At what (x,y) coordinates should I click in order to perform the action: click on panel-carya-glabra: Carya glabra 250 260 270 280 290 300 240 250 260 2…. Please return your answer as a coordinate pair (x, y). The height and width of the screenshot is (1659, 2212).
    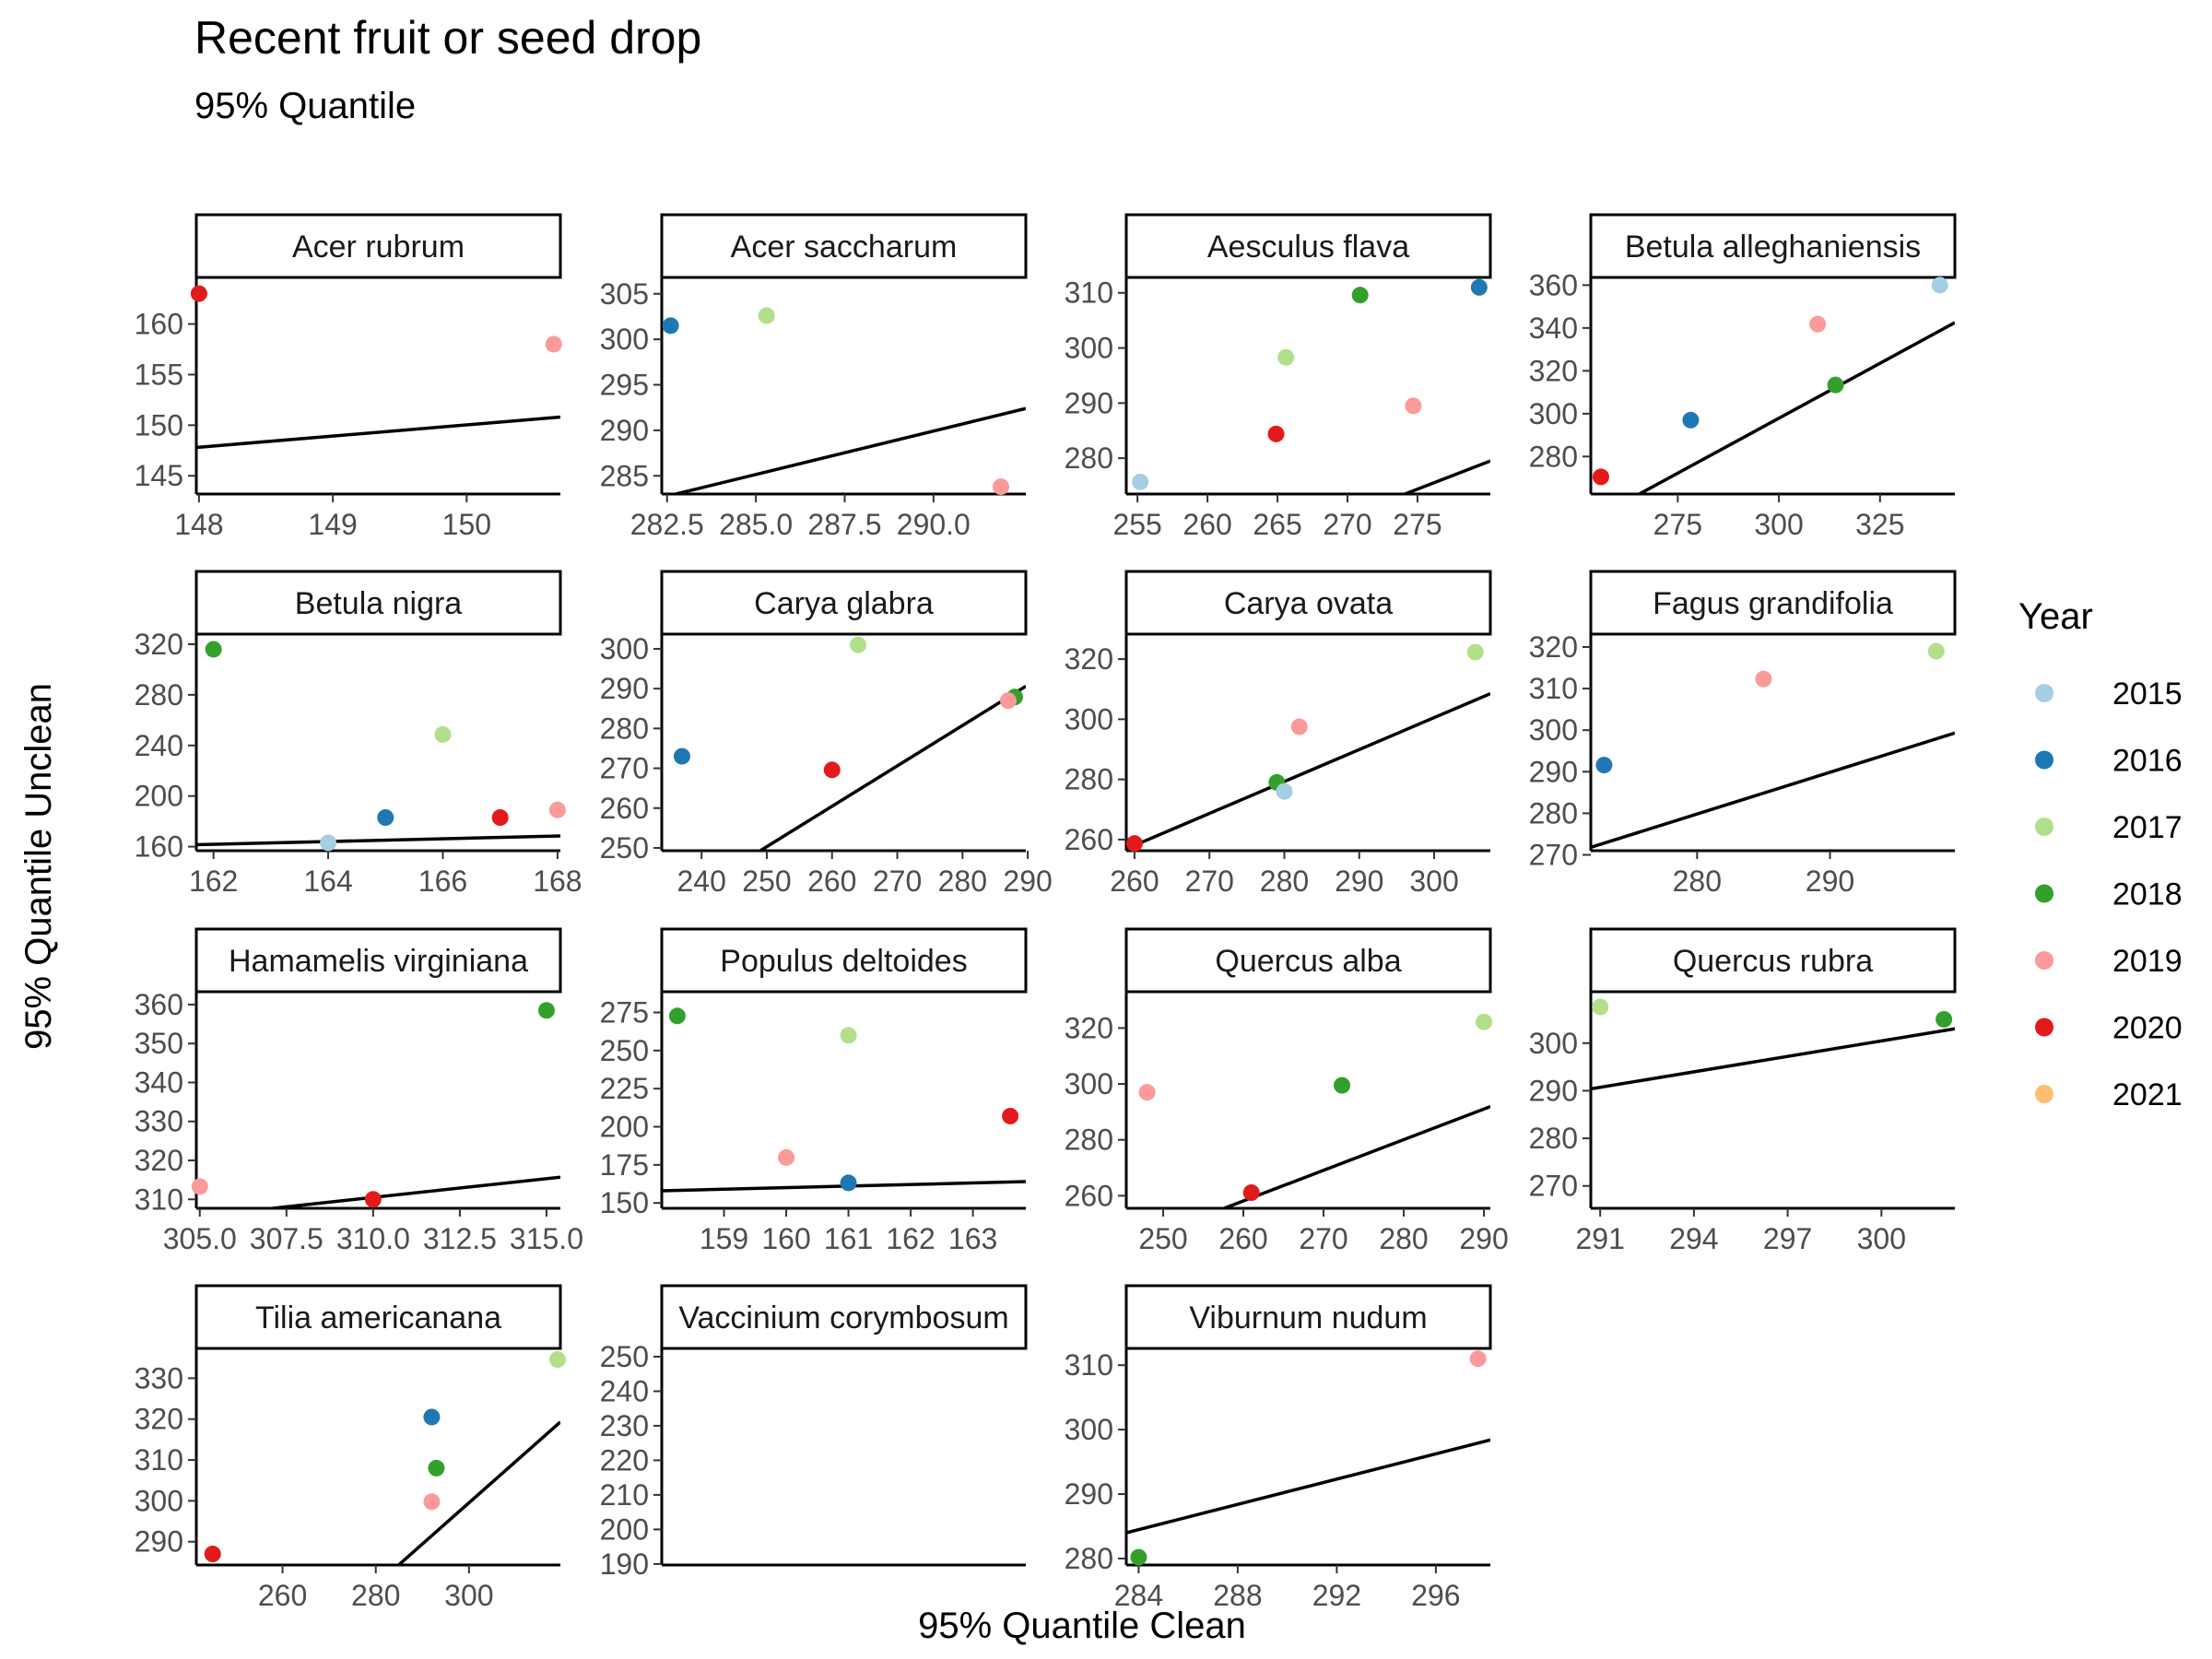
    Looking at the image, I should click on (826, 734).